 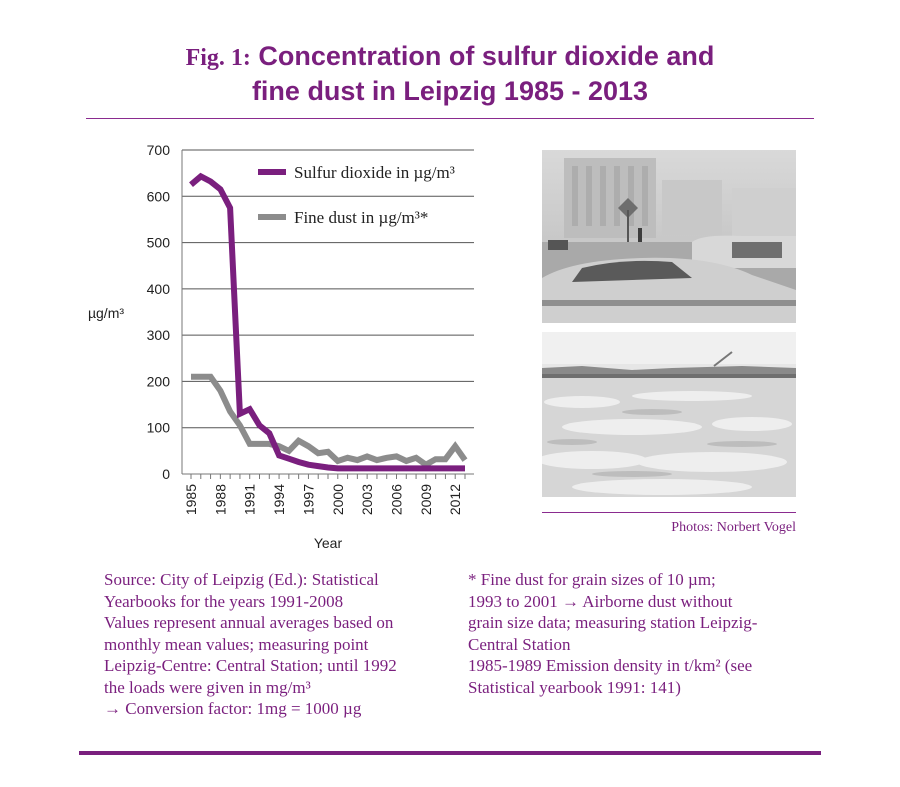 I want to click on sulfur-dioxide-line, so click(x=327, y=322).